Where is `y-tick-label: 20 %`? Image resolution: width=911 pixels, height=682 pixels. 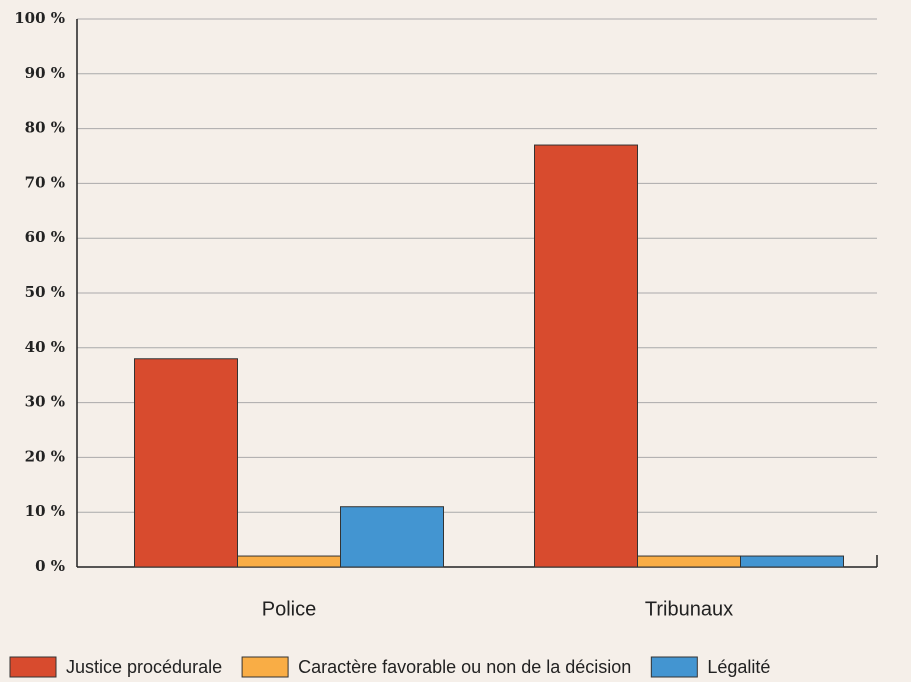
y-tick-label: 20 % is located at coordinates (45, 456).